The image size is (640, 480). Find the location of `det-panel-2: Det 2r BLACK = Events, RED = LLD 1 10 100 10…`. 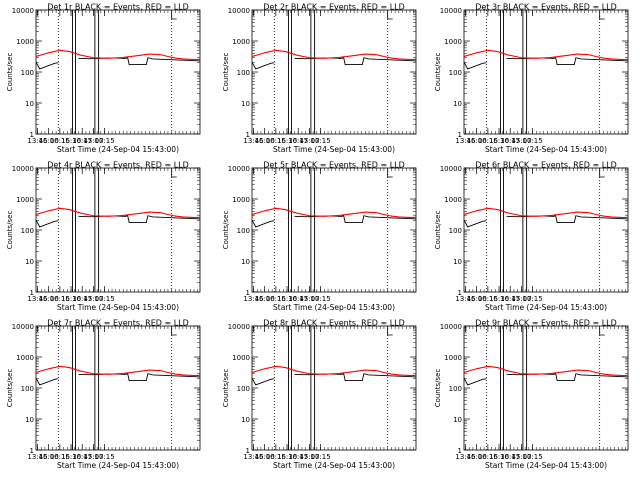

det-panel-2: Det 2r BLACK = Events, RED = LLD 1 10 100 10… is located at coordinates (319, 78).